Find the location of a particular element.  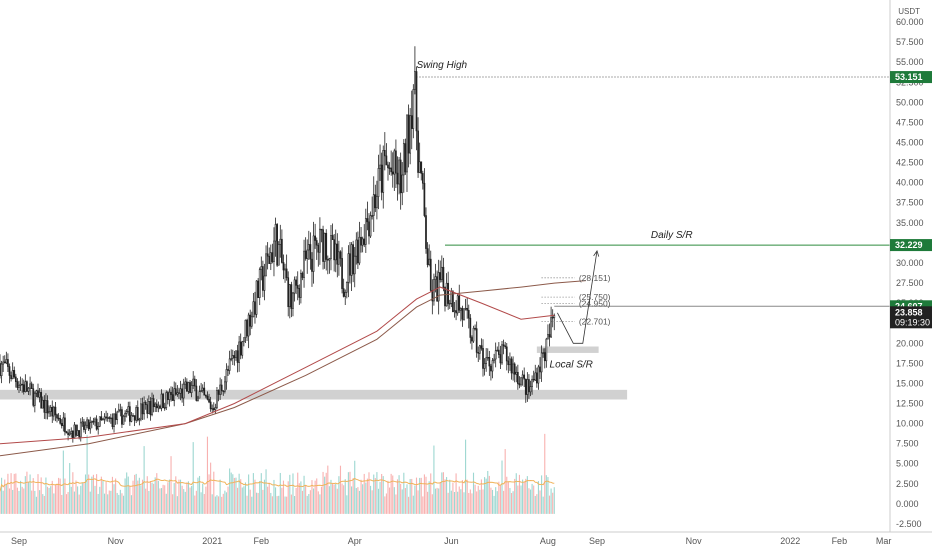

x-tick-label: Jun is located at coordinates (451, 541).